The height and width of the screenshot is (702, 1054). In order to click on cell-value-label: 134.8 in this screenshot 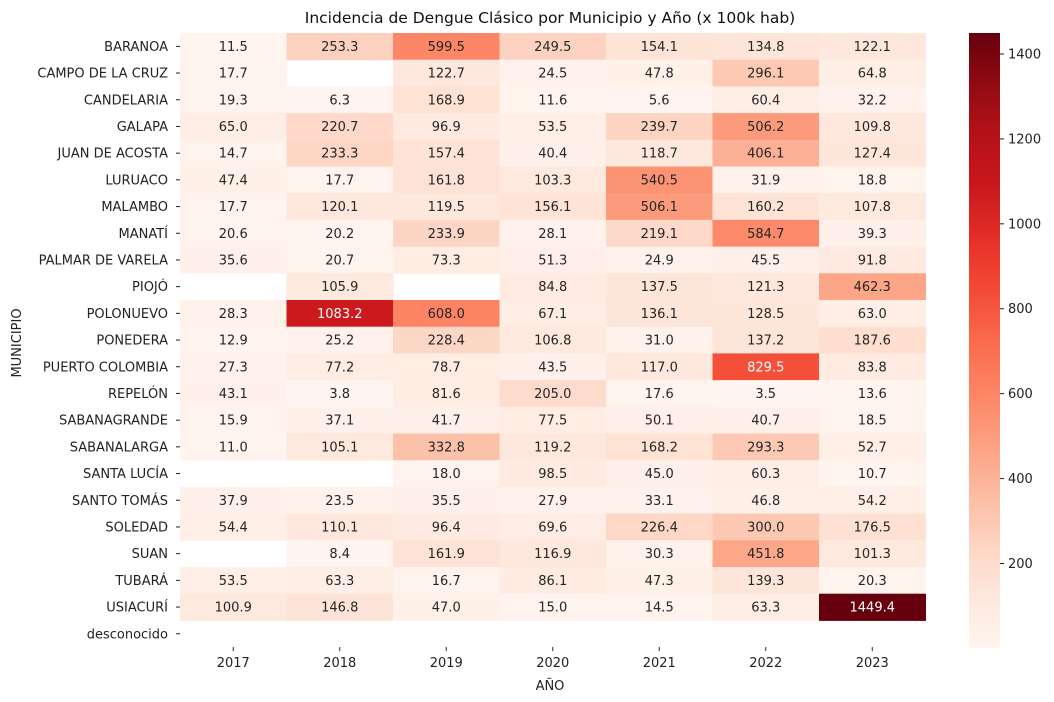, I will do `click(765, 47)`.